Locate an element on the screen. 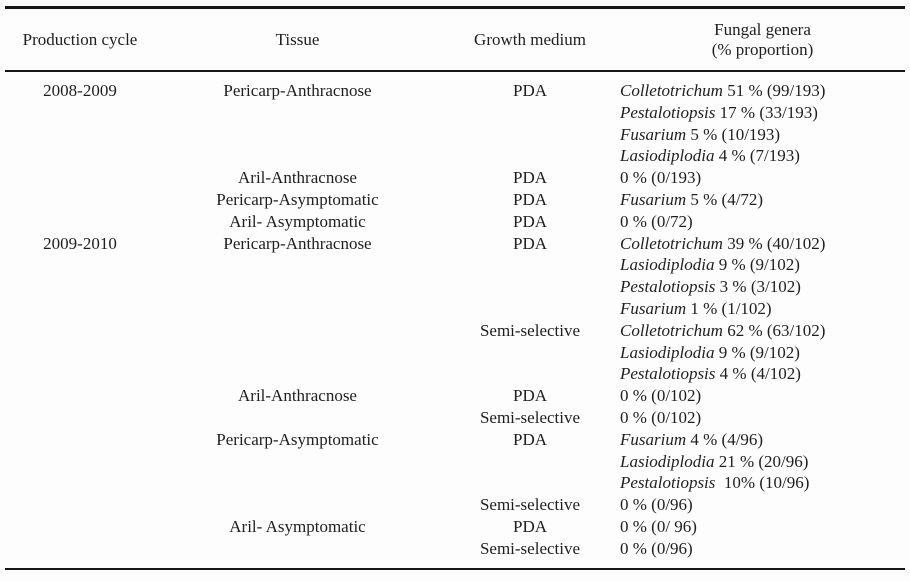  table-row: Lasiodiplodia 21 % (20/96) is located at coordinates (455, 462).